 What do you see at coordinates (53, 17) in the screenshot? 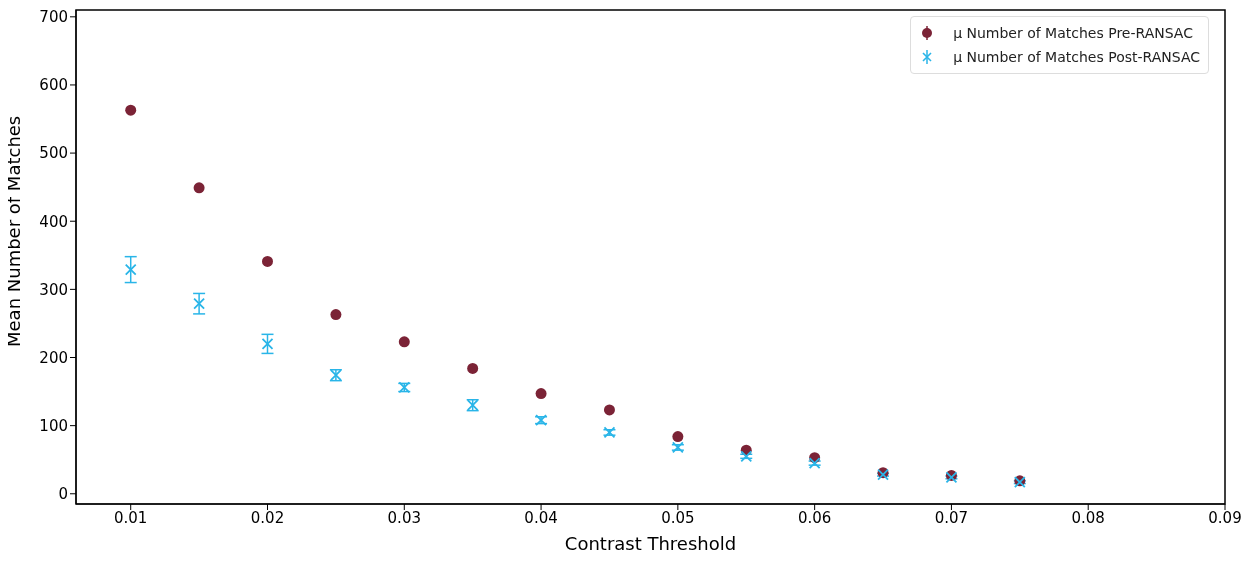
I see `y-tick-label: 700` at bounding box center [53, 17].